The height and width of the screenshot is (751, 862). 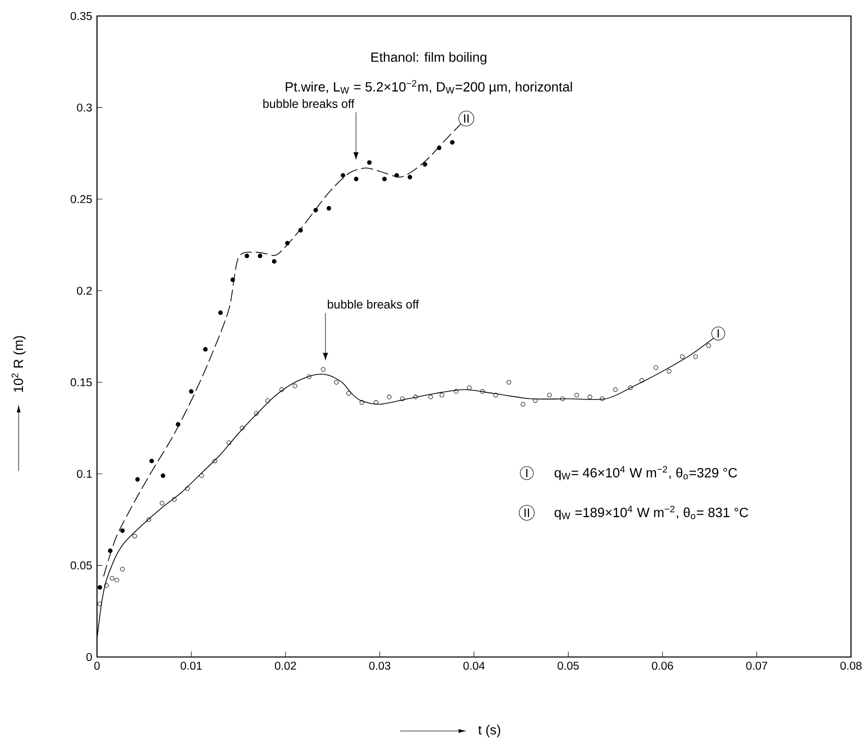 I want to click on y-tick-label: 0.15, so click(x=81, y=382).